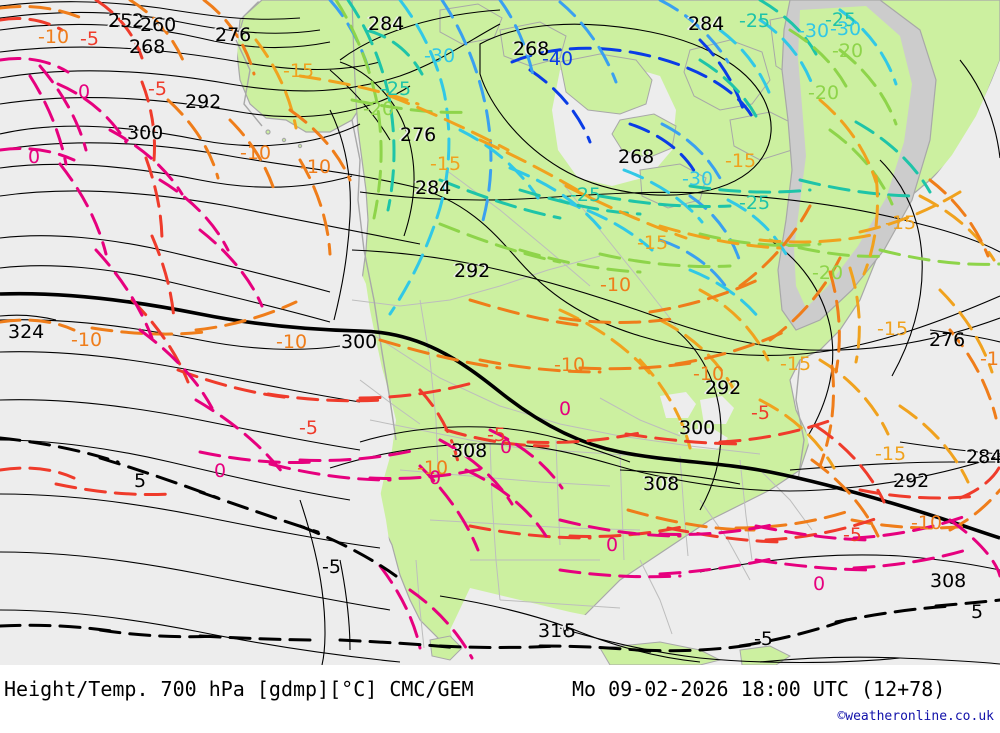  Describe the element at coordinates (558, 59) in the screenshot. I see `temperature-label: -40` at that location.